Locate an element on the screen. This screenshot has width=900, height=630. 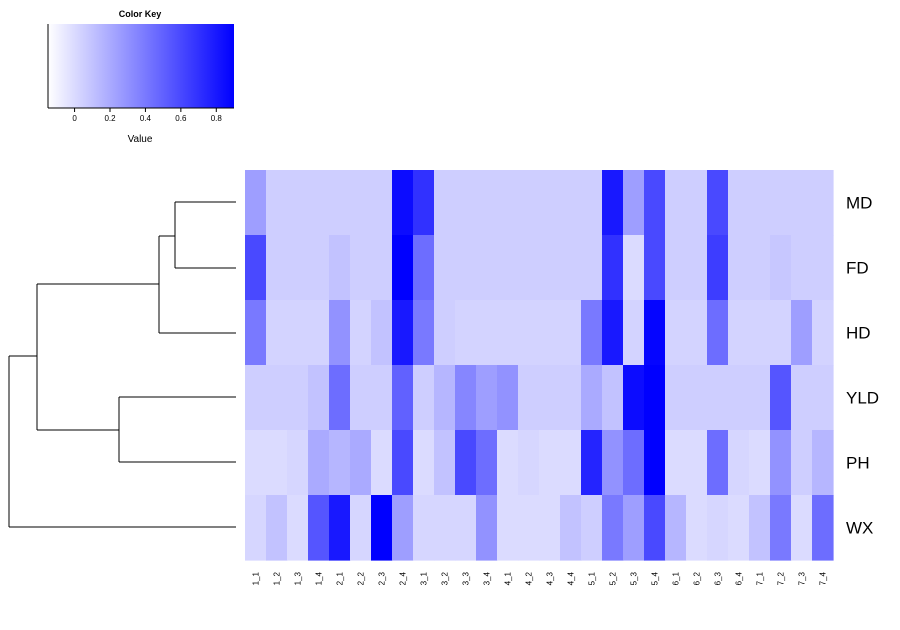
color-key-tick-label: 0 is located at coordinates (74, 118).